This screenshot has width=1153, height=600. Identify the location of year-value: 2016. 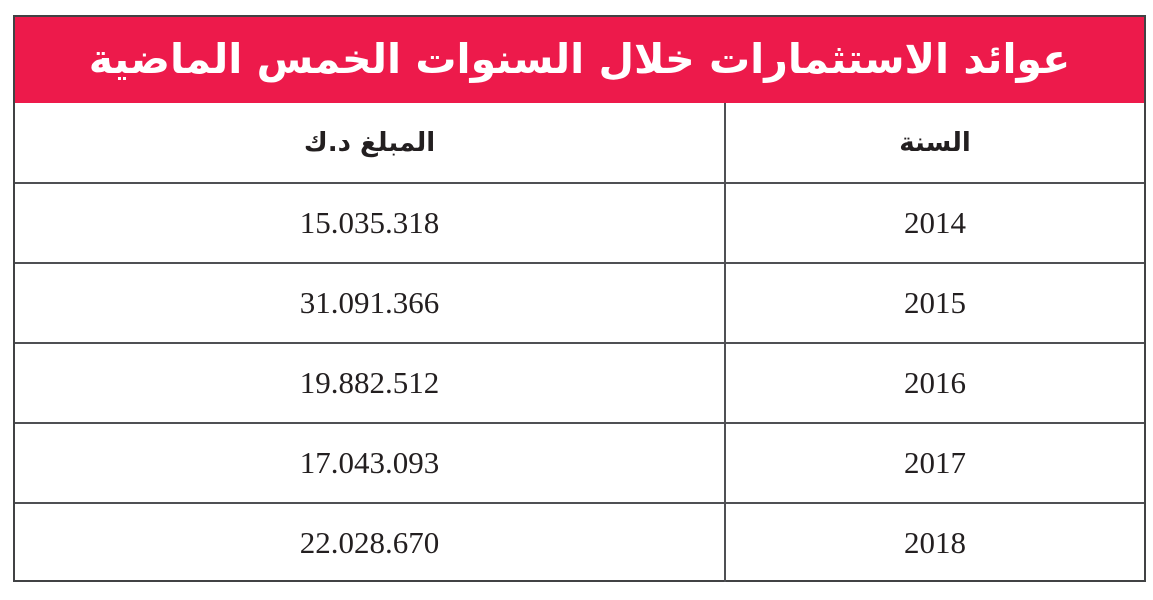
(934, 383).